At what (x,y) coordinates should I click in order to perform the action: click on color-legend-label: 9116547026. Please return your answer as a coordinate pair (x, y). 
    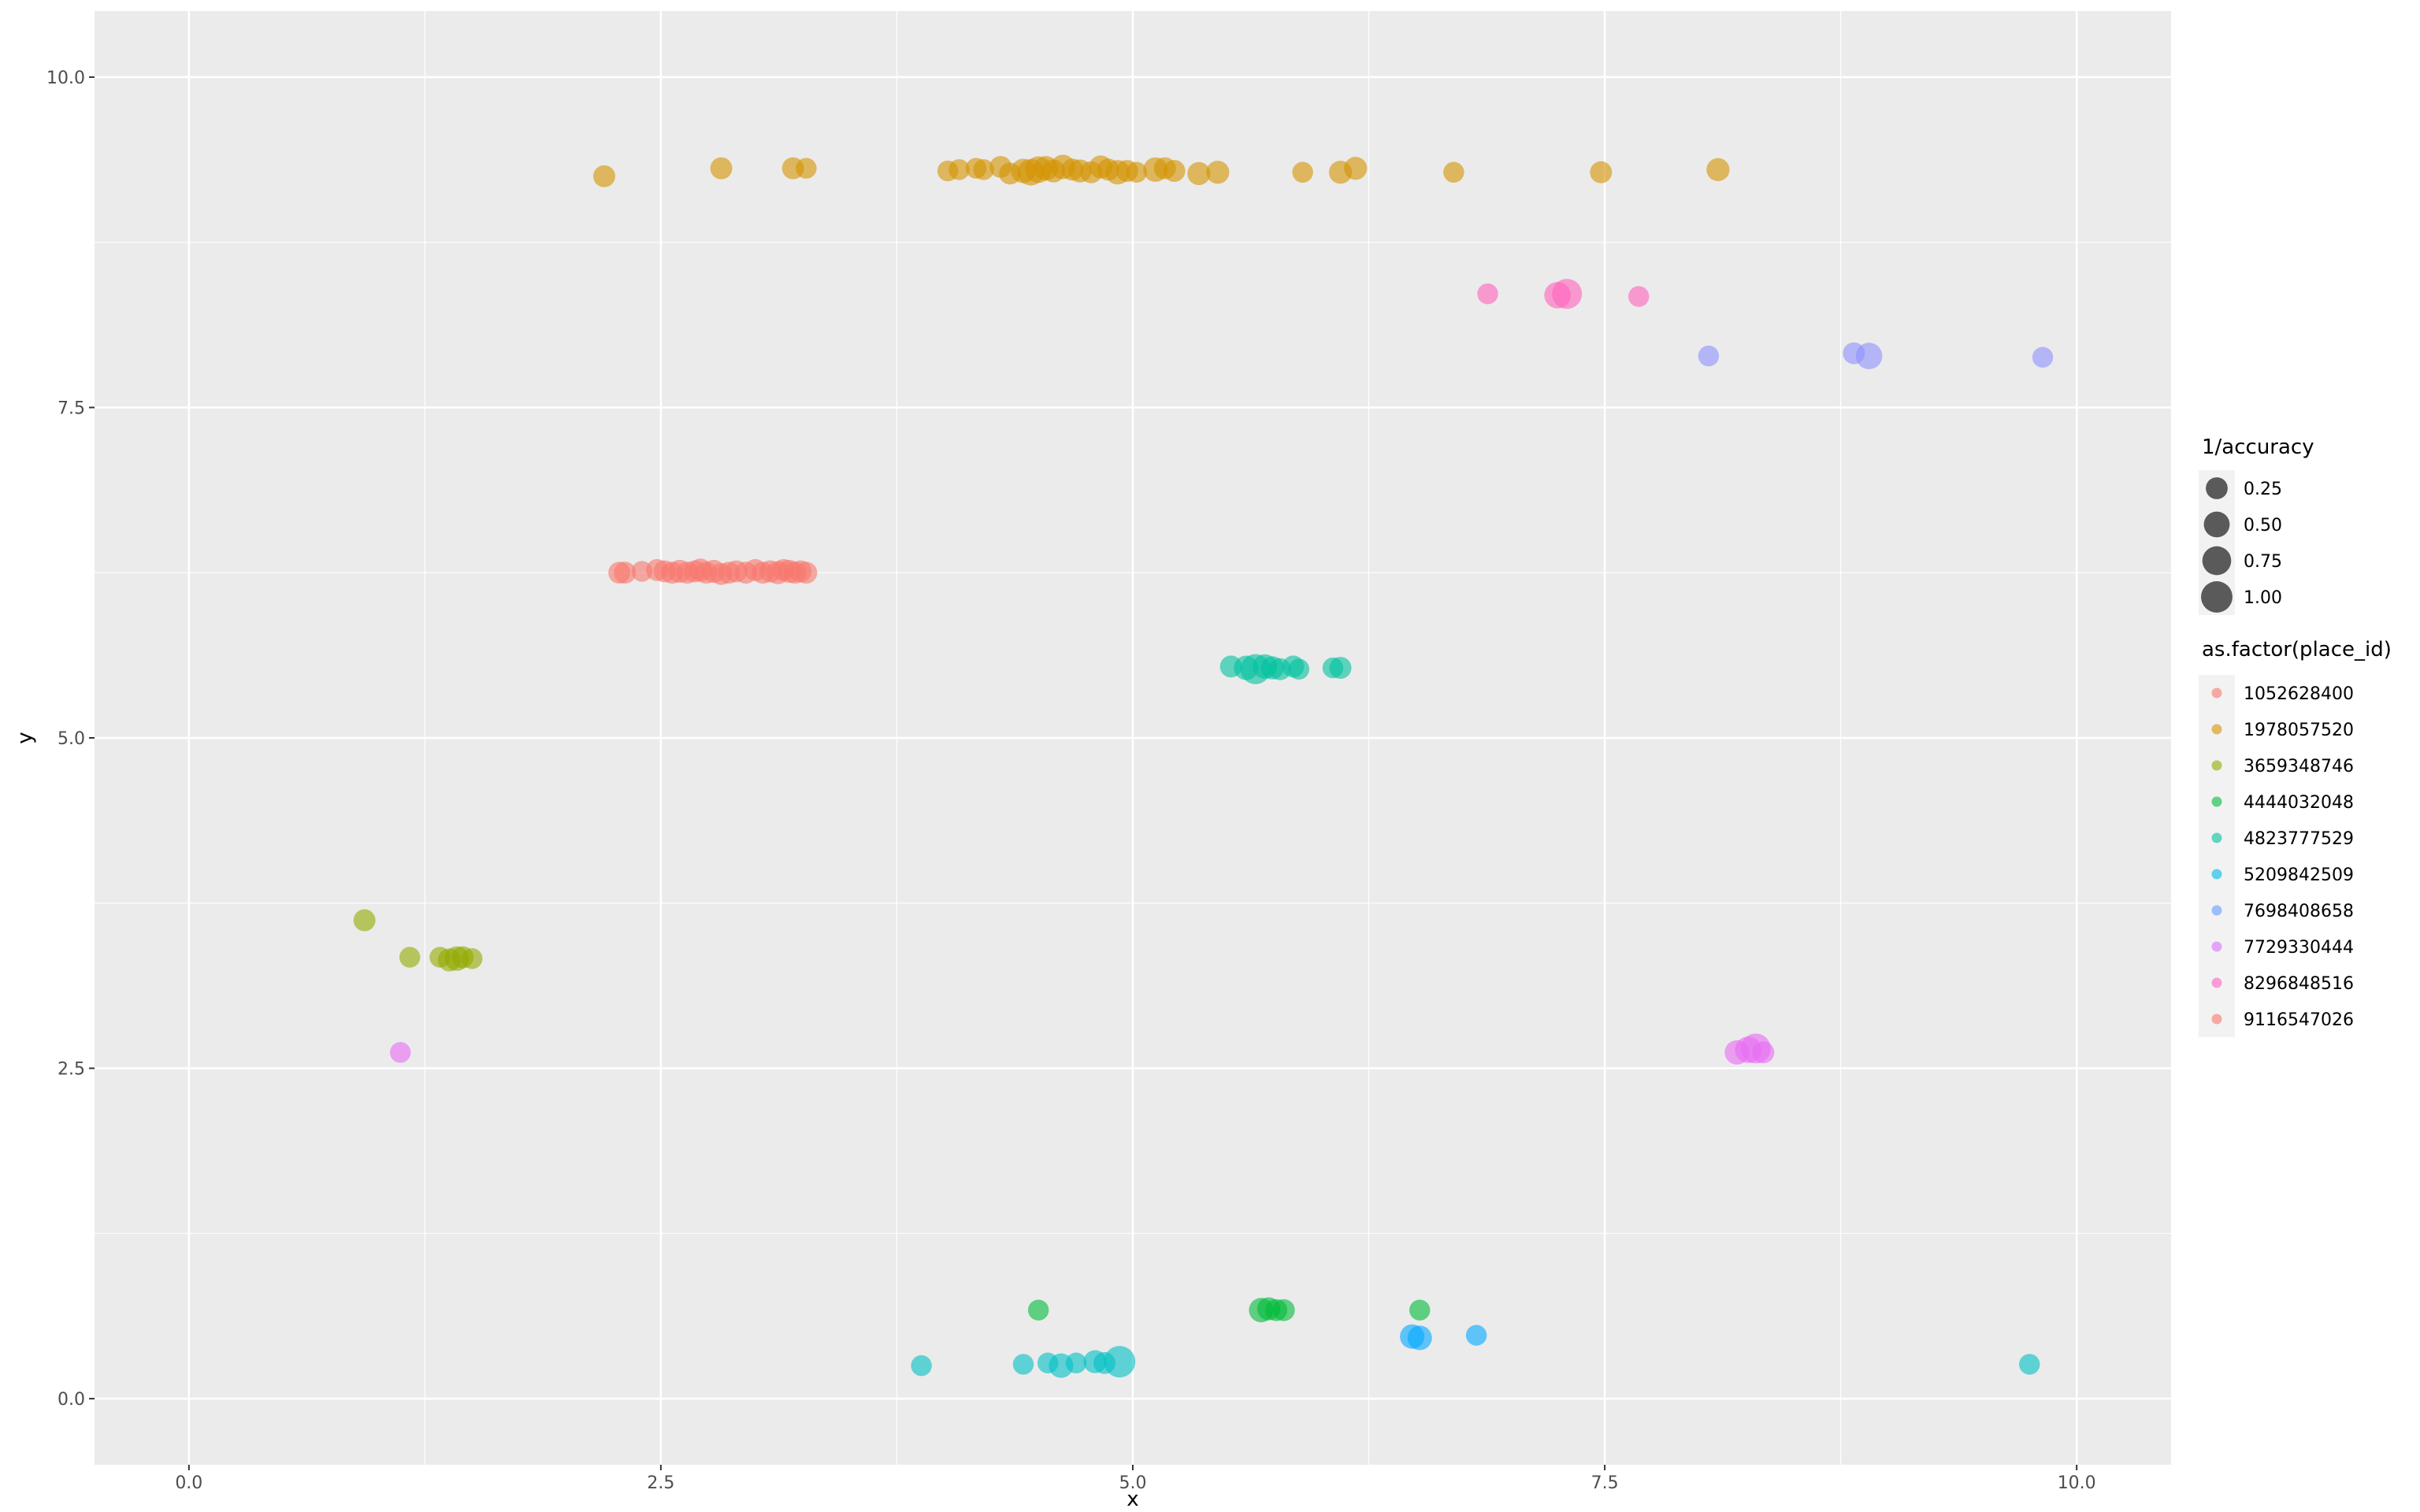
    Looking at the image, I should click on (2299, 1020).